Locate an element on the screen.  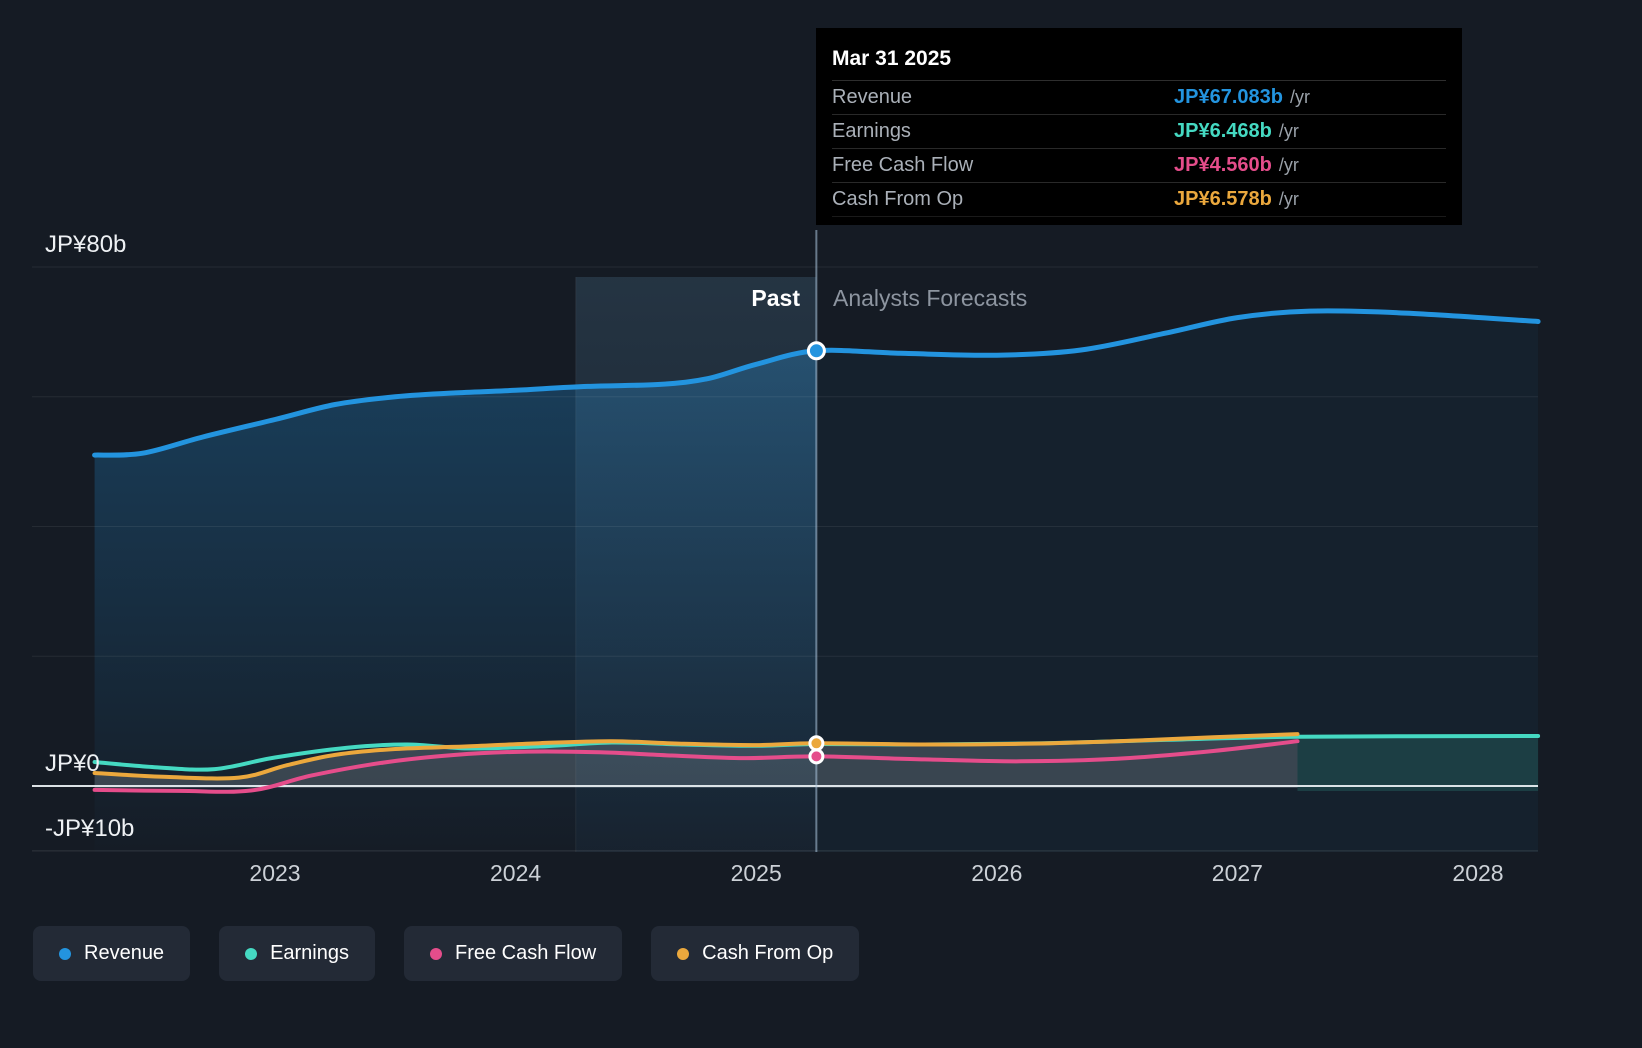
series-line-free-cash-flow is located at coordinates (696, 766).